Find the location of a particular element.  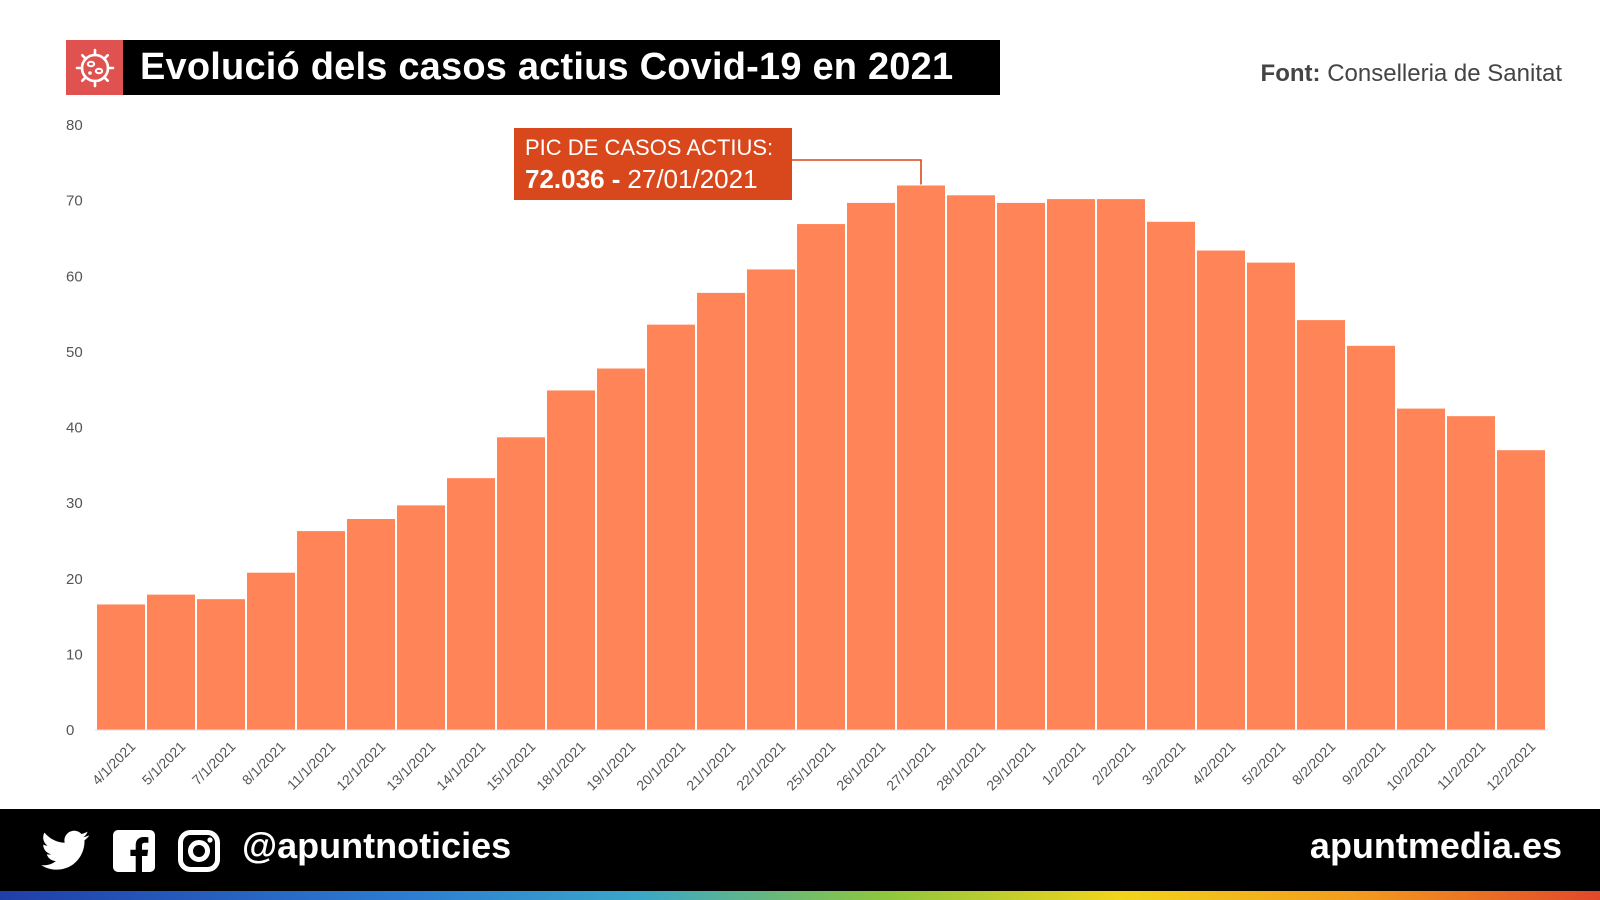

x-tick-label: 5/1/2021 is located at coordinates (164, 763).